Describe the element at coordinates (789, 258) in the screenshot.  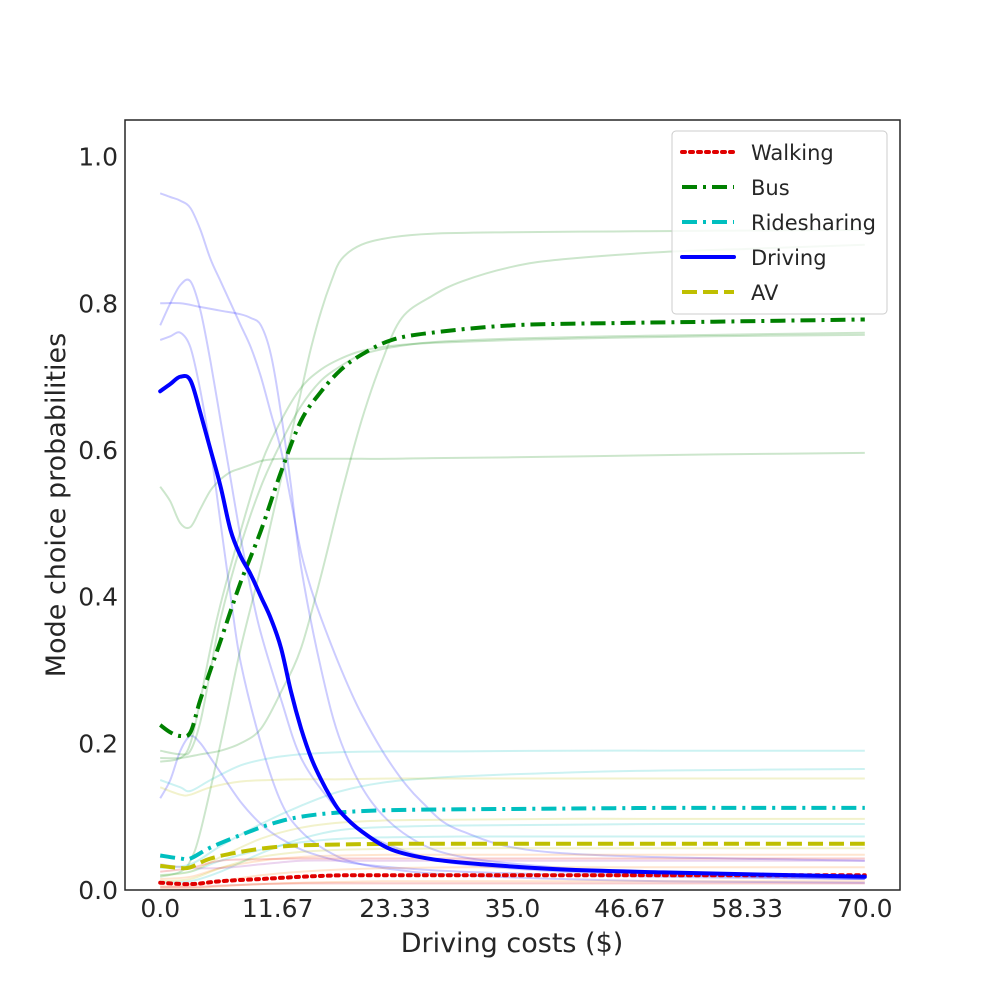
I see `legend-label-driving: Driving` at that location.